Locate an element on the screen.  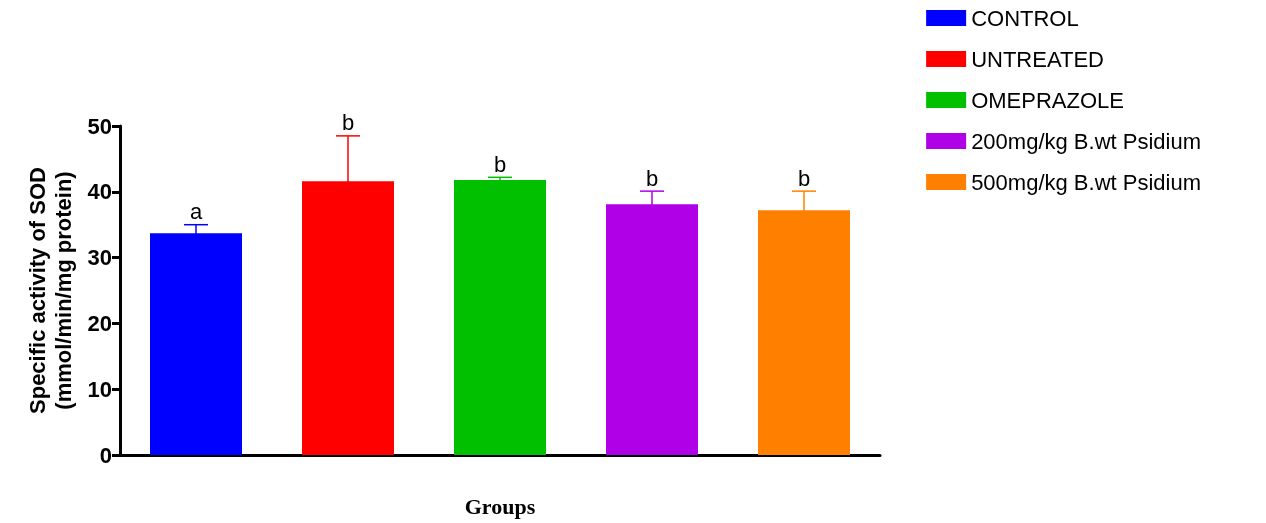
legend-label: UNTREATED is located at coordinates (1037, 59).